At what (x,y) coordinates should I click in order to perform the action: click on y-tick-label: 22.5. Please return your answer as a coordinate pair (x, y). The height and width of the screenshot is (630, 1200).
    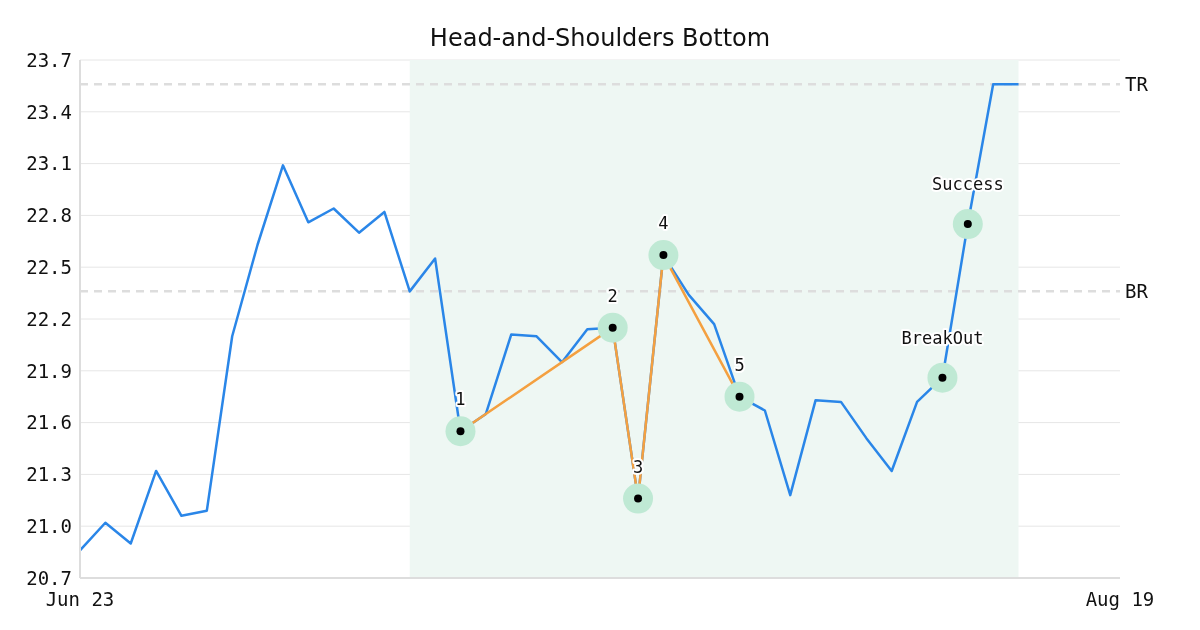
    Looking at the image, I should click on (49, 266).